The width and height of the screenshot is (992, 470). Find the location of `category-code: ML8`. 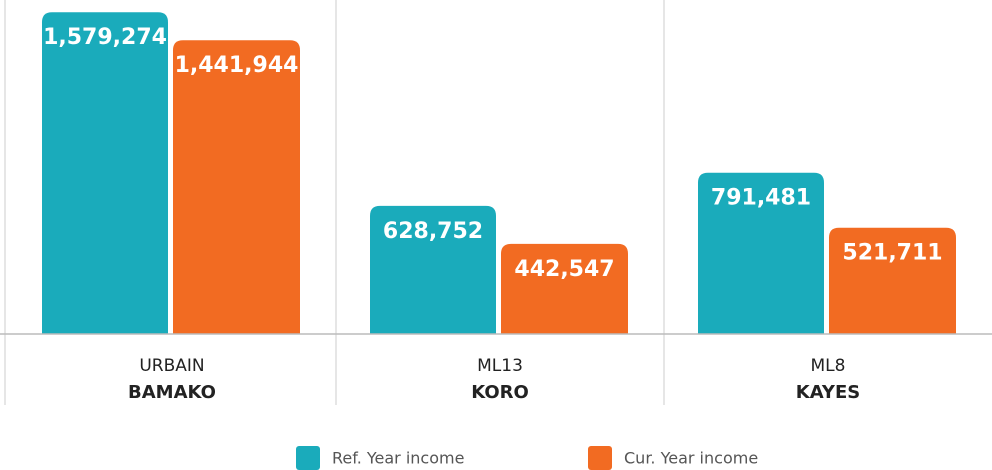

category-code: ML8 is located at coordinates (828, 366).